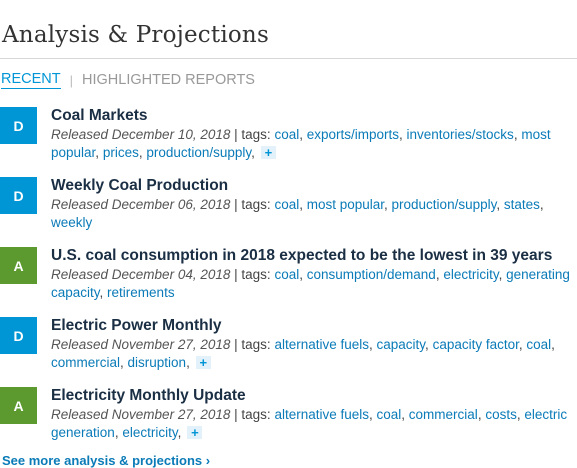 This screenshot has height=468, width=577. Describe the element at coordinates (157, 362) in the screenshot. I see `tag-link: disruption` at that location.